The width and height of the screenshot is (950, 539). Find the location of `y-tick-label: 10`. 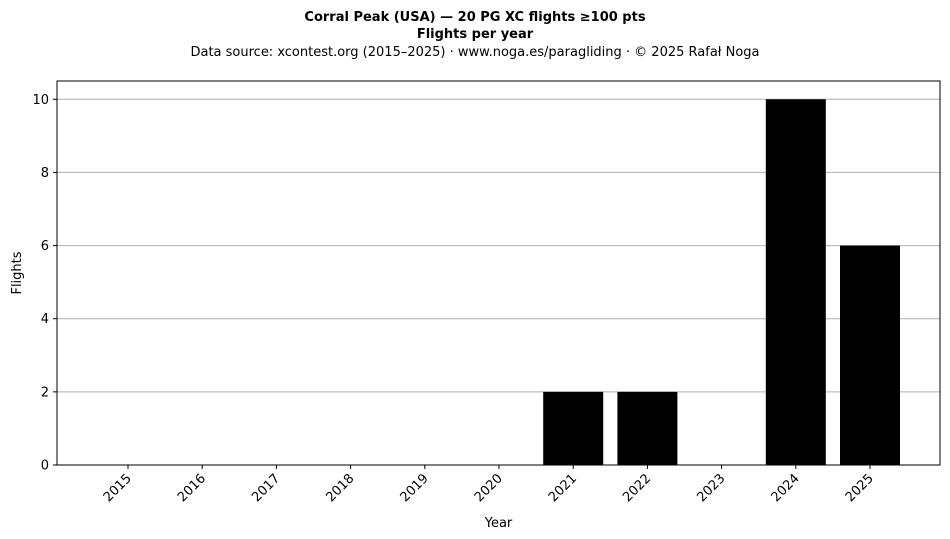

y-tick-label: 10 is located at coordinates (40, 100).